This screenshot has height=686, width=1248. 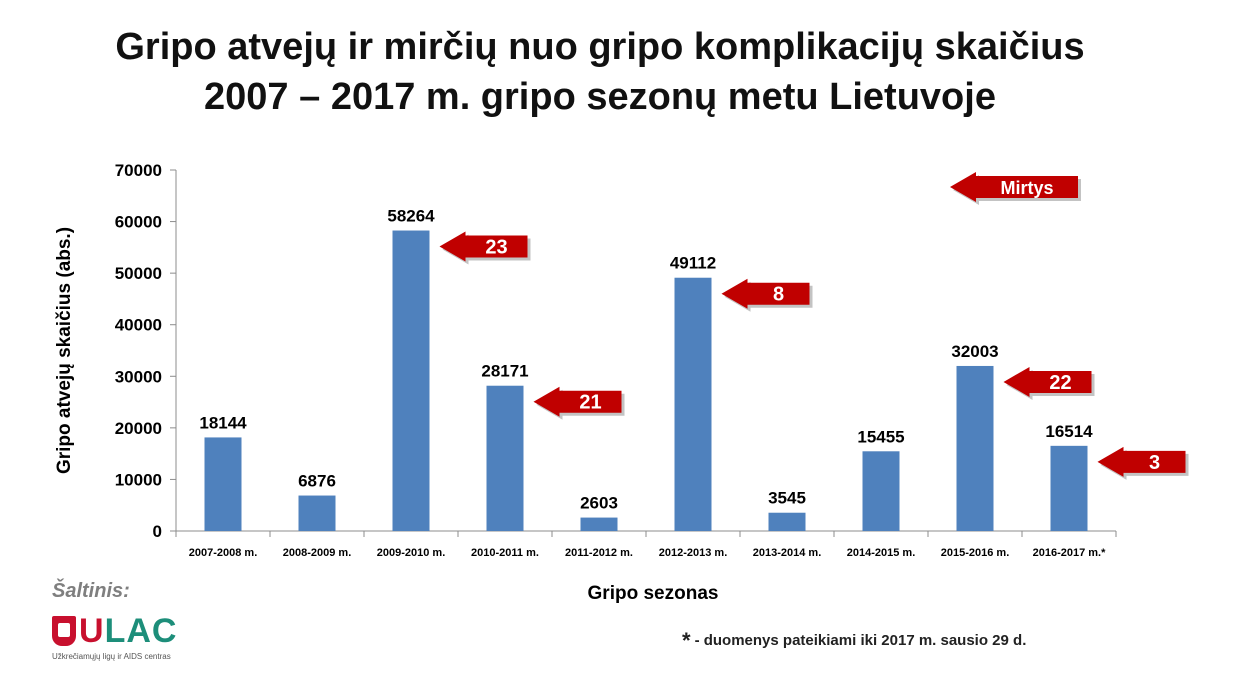 I want to click on arrow-label: 8, so click(x=778, y=295).